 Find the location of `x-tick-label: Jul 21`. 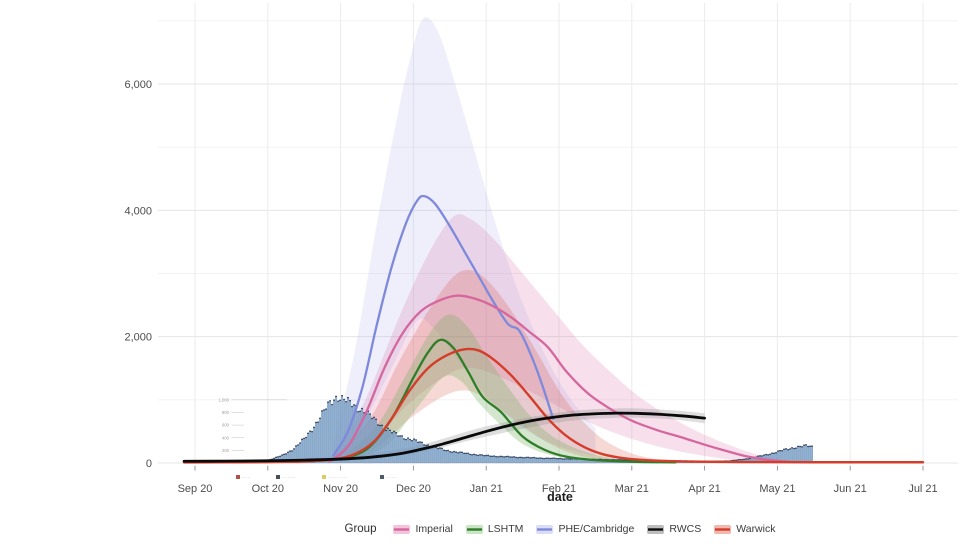

x-tick-label: Jul 21 is located at coordinates (922, 489).